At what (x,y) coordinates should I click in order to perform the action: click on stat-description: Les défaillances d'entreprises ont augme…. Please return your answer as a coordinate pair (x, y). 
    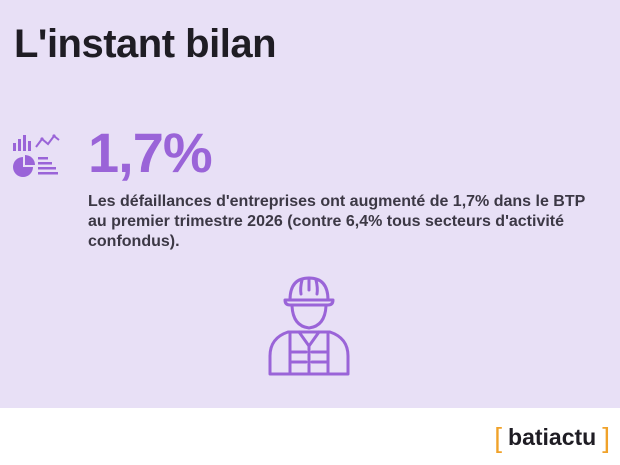
    Looking at the image, I should click on (337, 221).